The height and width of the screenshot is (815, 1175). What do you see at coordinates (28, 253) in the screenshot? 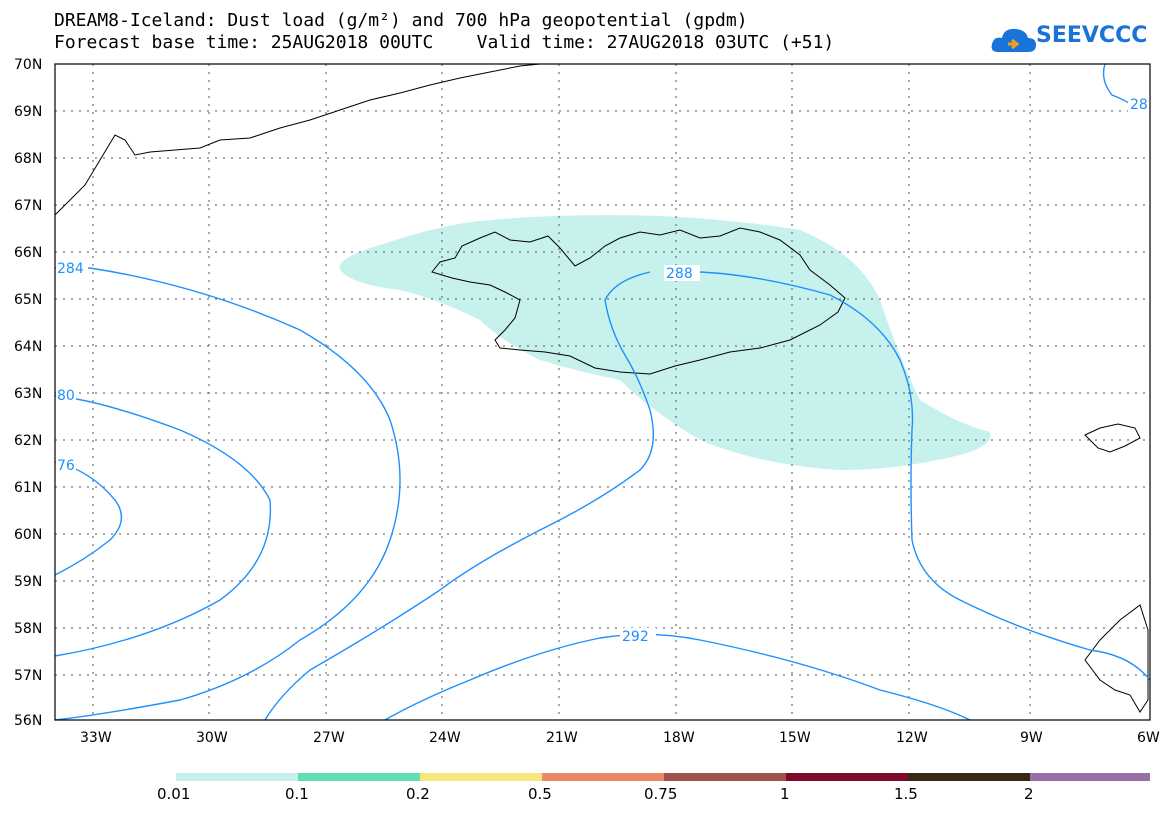
I see `lat-label: 66N` at bounding box center [28, 253].